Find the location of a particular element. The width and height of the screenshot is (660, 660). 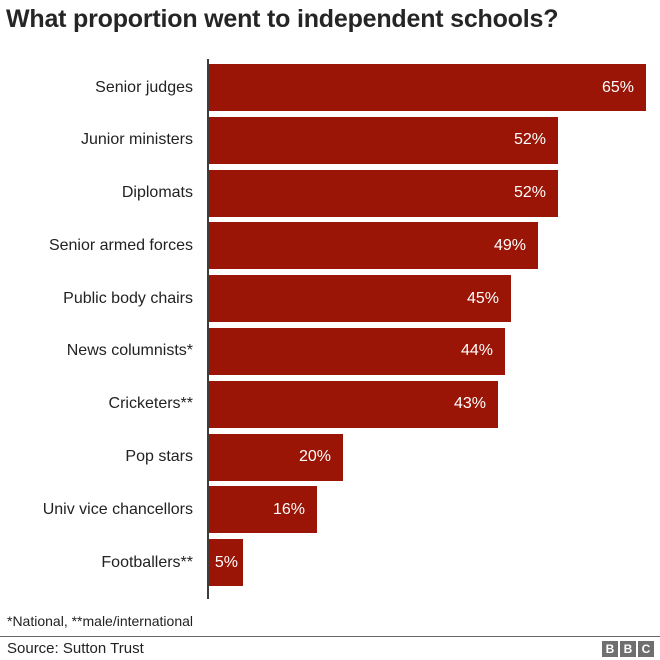

category-label: Footballers** is located at coordinates (147, 562).